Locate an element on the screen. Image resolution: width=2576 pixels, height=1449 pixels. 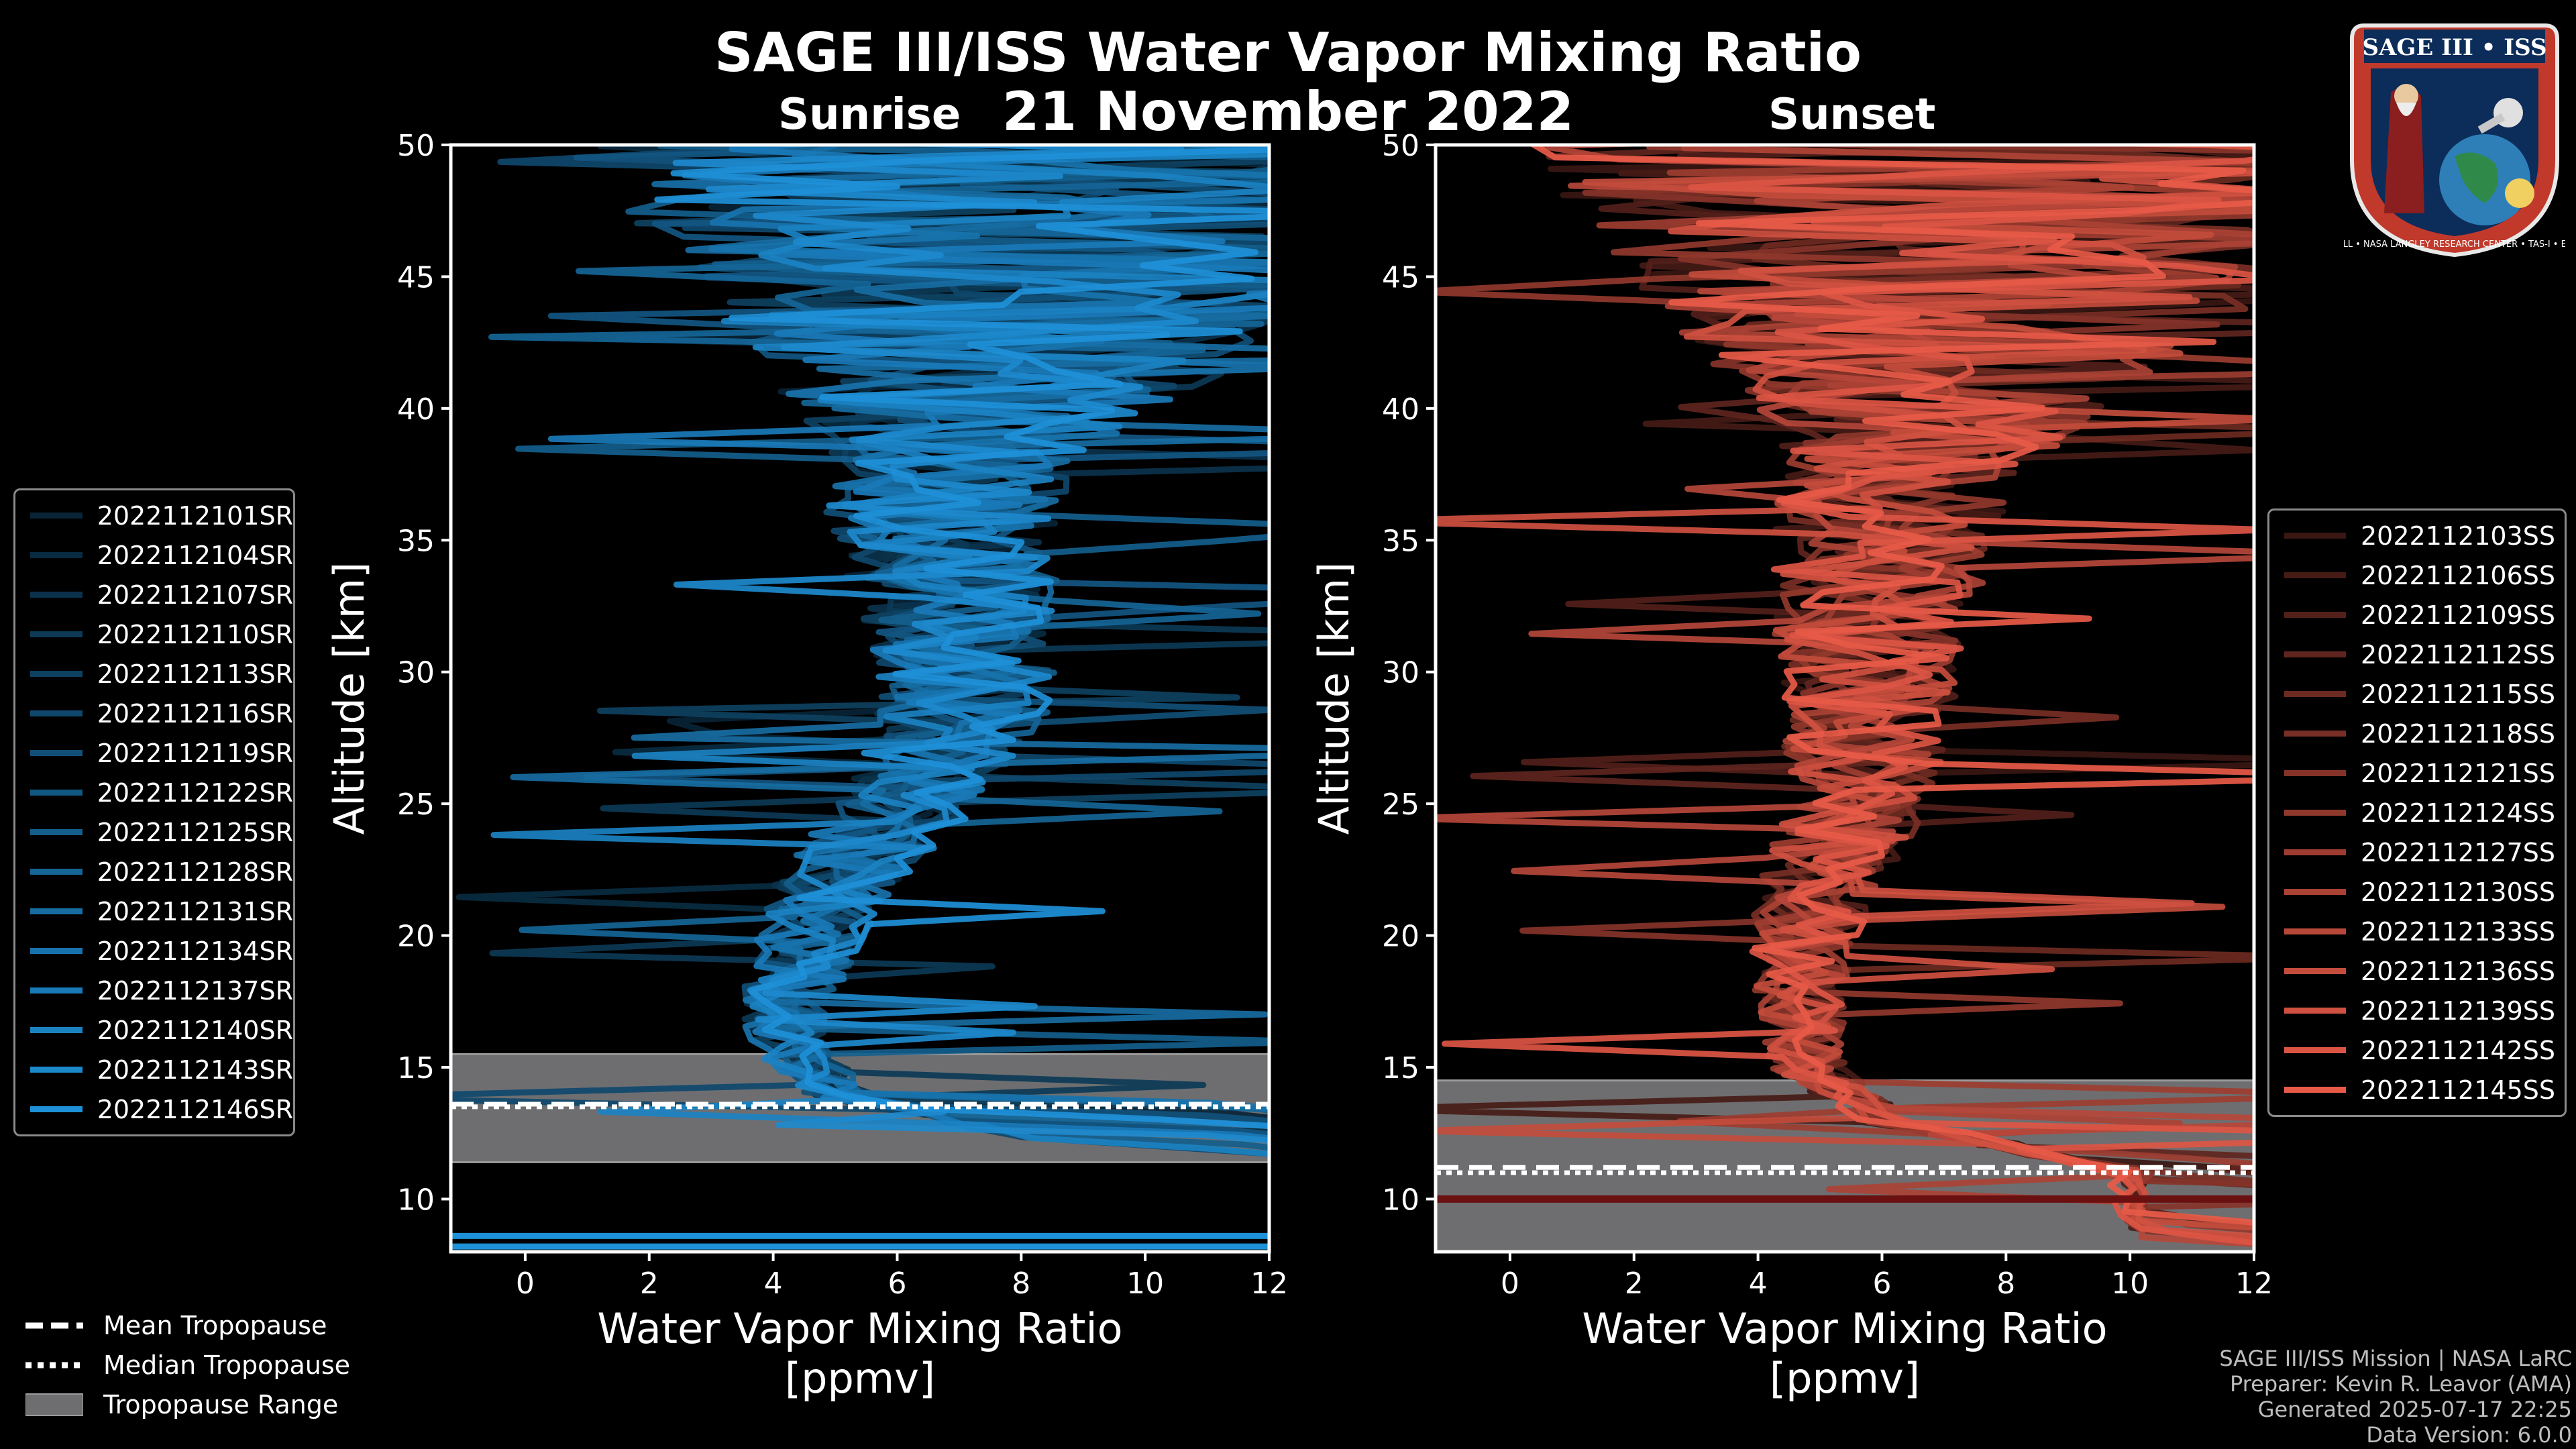
legend-item: 2022112112SS is located at coordinates (2417, 654).